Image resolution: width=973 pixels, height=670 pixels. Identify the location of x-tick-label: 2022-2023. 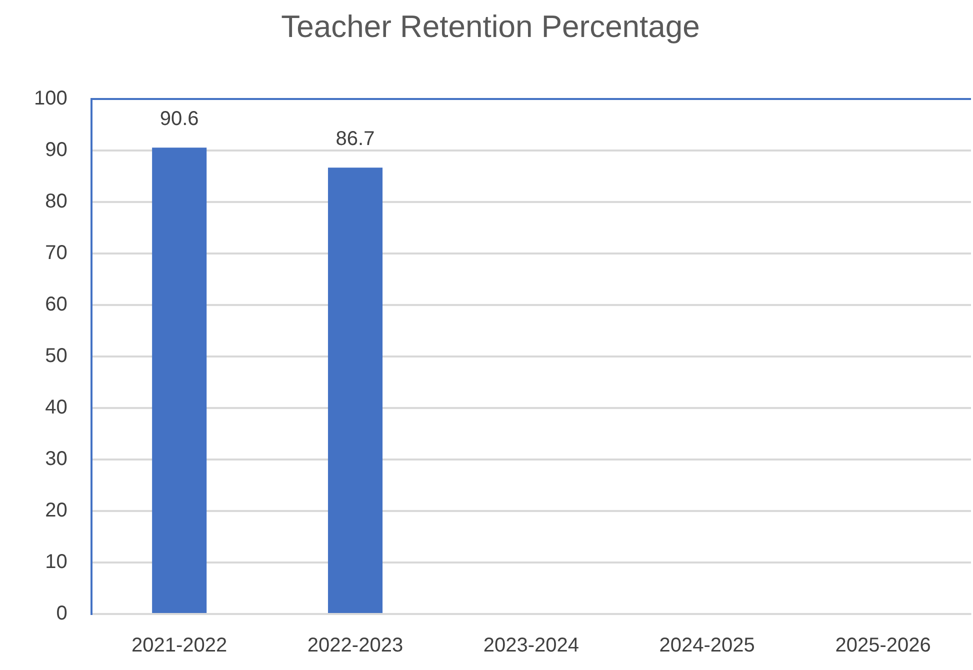
(355, 645).